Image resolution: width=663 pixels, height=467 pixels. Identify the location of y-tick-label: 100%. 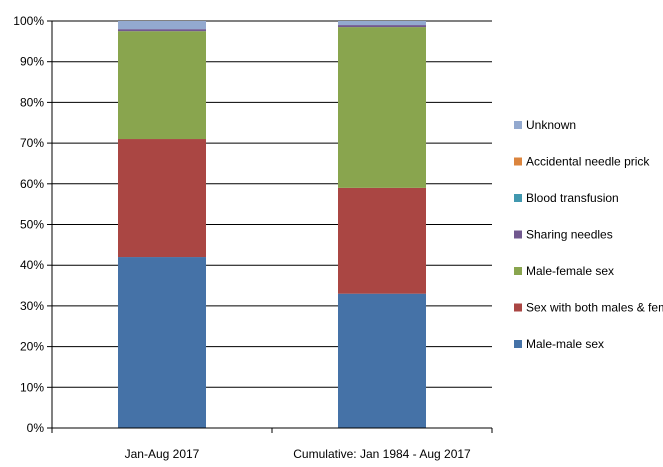
(28, 21).